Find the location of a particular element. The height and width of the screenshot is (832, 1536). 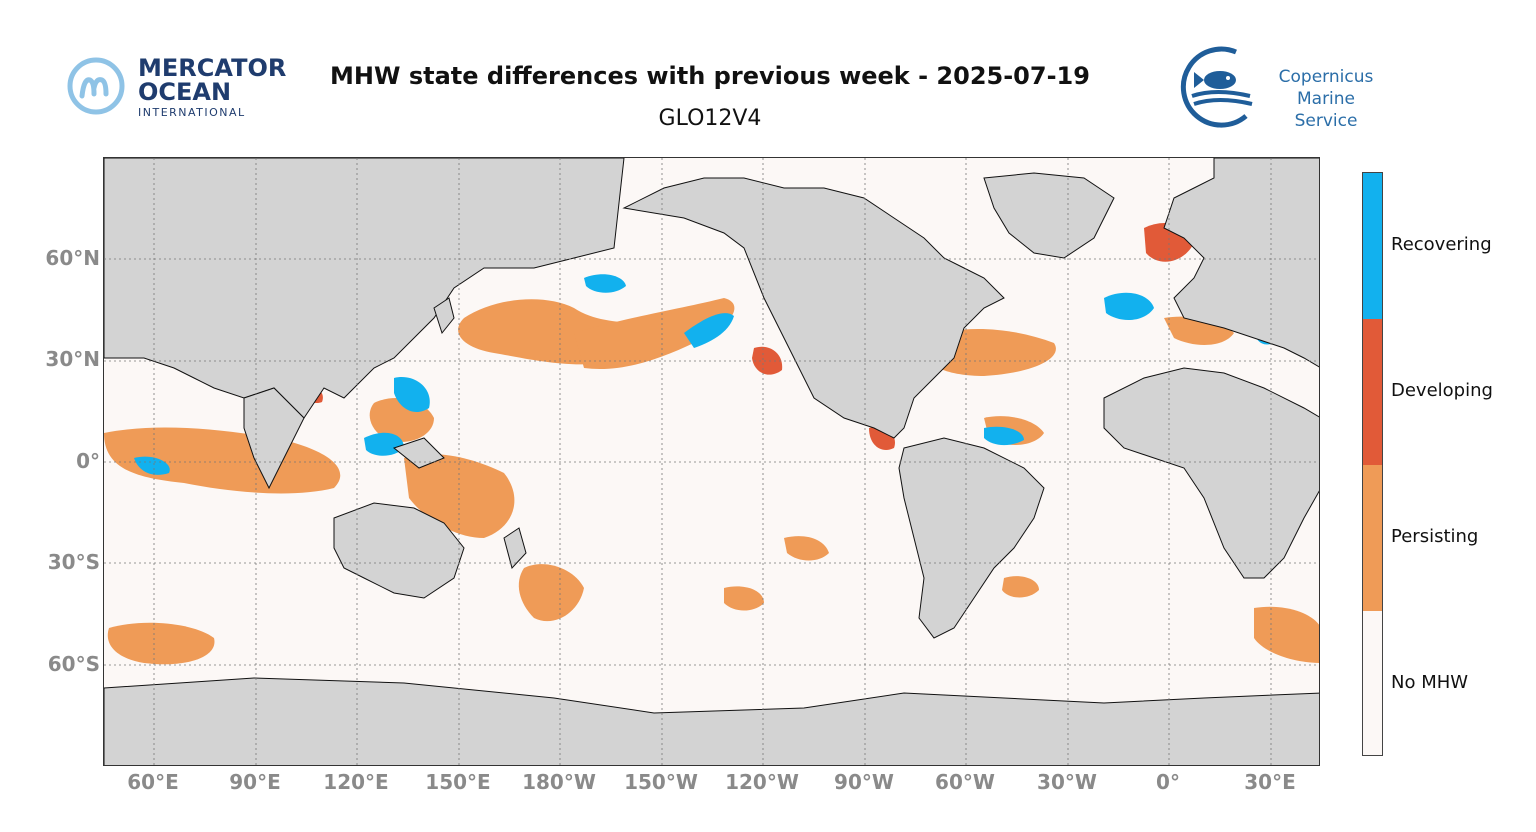

x-tick-label: 0° is located at coordinates (1168, 782).